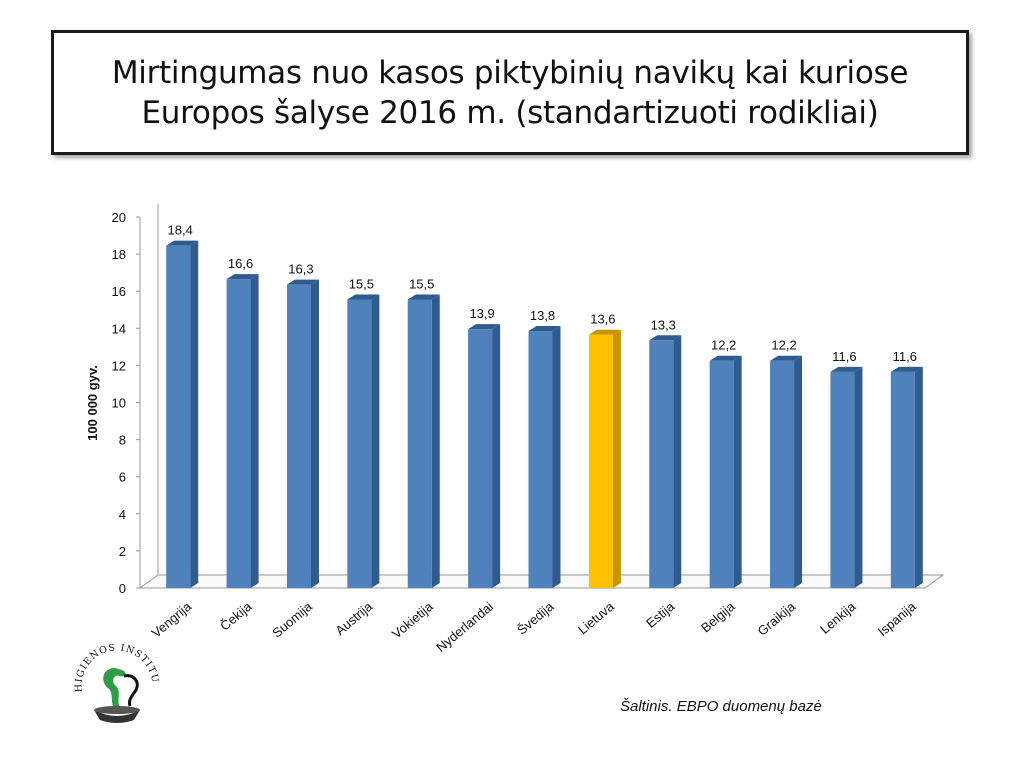 Image resolution: width=1024 pixels, height=768 pixels. I want to click on data-label: 16,3, so click(300, 269).